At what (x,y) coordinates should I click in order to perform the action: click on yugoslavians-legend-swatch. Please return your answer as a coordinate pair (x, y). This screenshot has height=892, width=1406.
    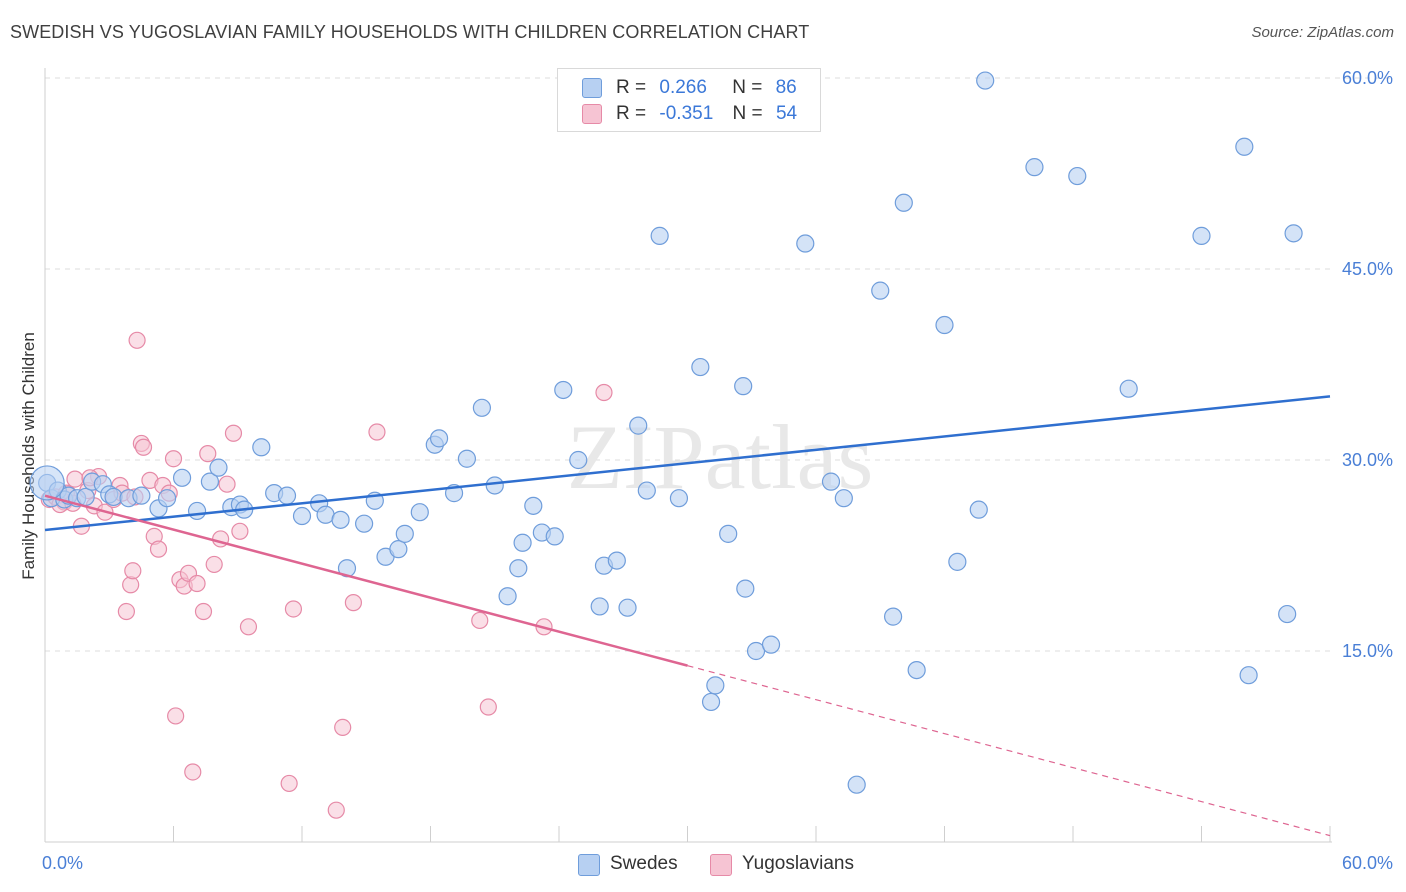
    Looking at the image, I should click on (721, 865).